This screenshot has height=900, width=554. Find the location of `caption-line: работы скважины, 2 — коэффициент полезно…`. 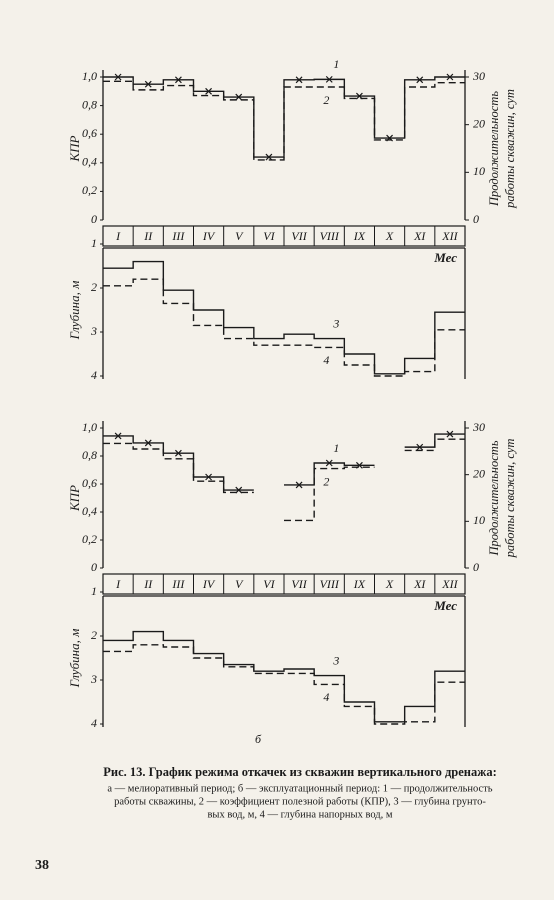

caption-line: работы скважины, 2 — коэффициент полезно… is located at coordinates (300, 801).